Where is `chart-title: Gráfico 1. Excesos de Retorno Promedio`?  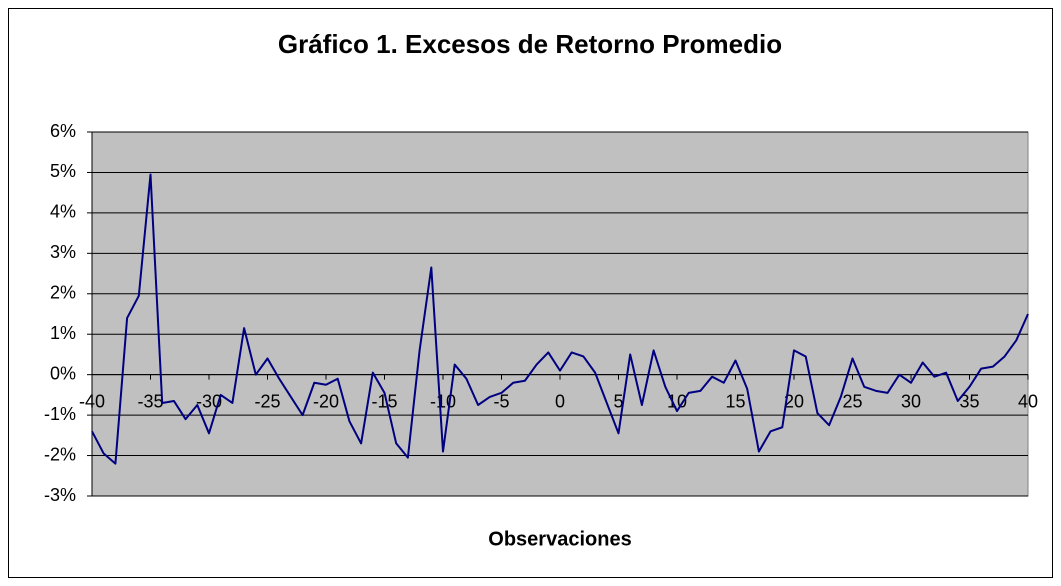 chart-title: Gráfico 1. Excesos de Retorno Promedio is located at coordinates (530, 44).